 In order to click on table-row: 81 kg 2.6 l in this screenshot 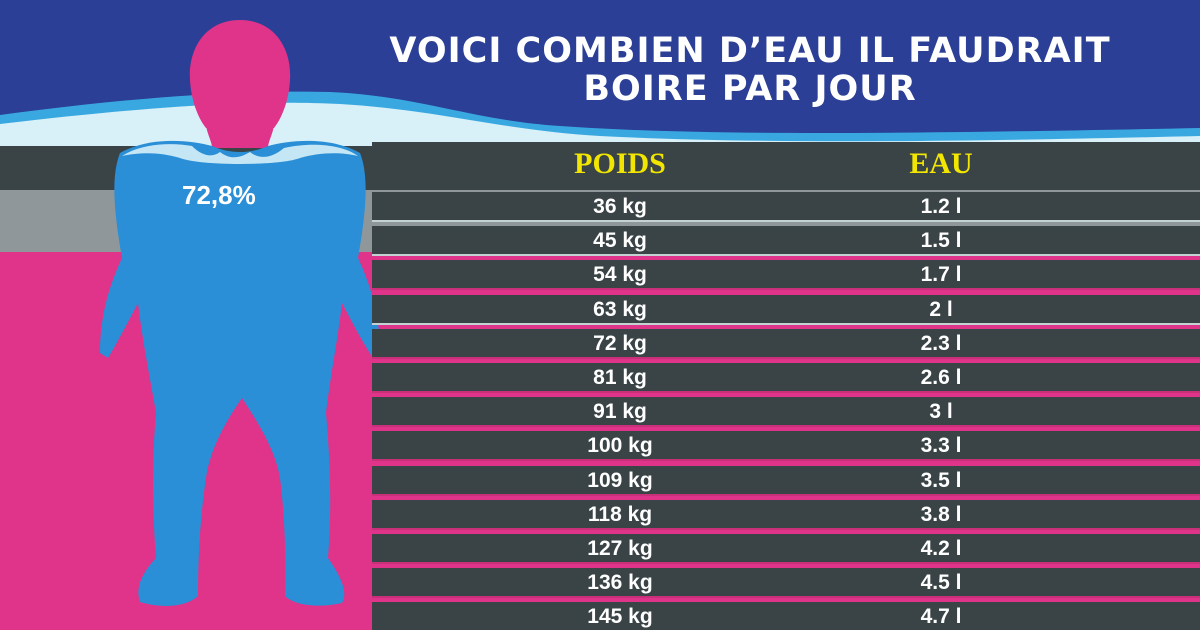, I will do `click(786, 377)`.